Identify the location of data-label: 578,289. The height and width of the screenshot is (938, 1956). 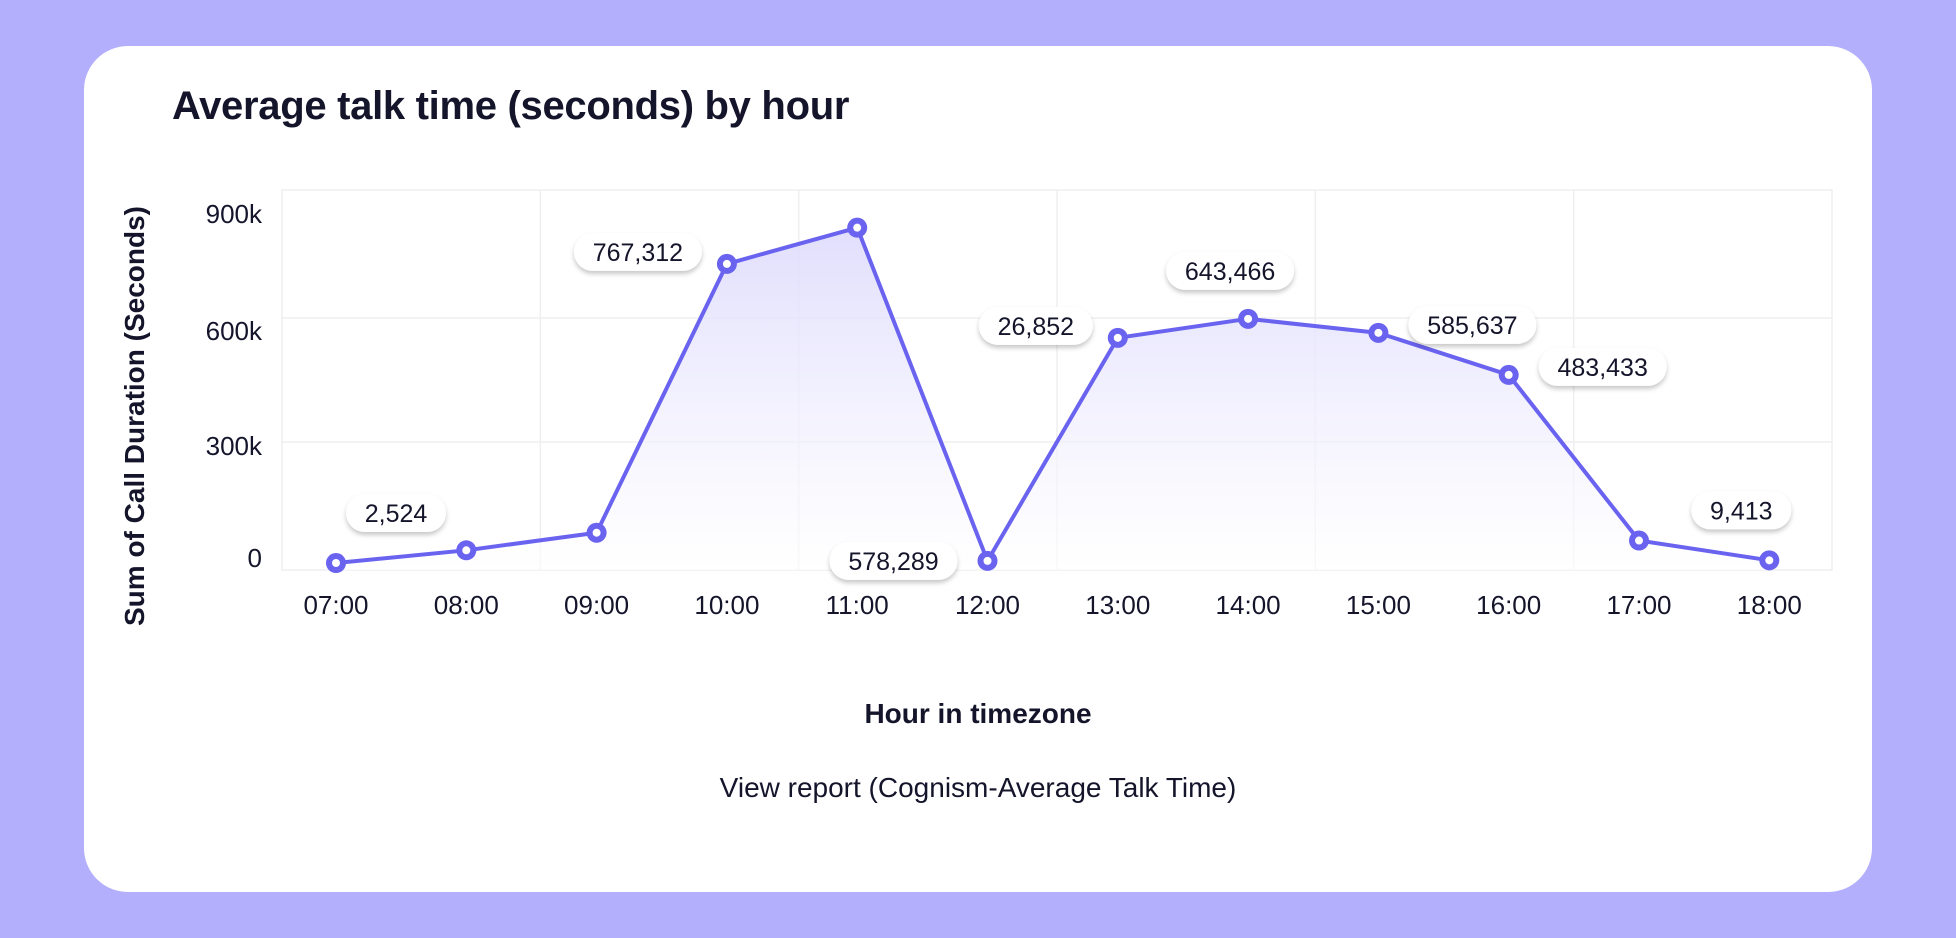
(893, 560).